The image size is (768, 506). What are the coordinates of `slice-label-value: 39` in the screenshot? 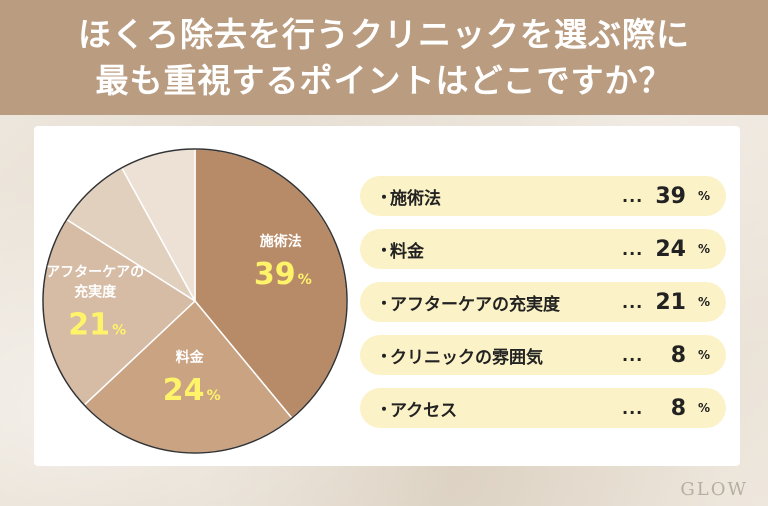 It's located at (275, 274).